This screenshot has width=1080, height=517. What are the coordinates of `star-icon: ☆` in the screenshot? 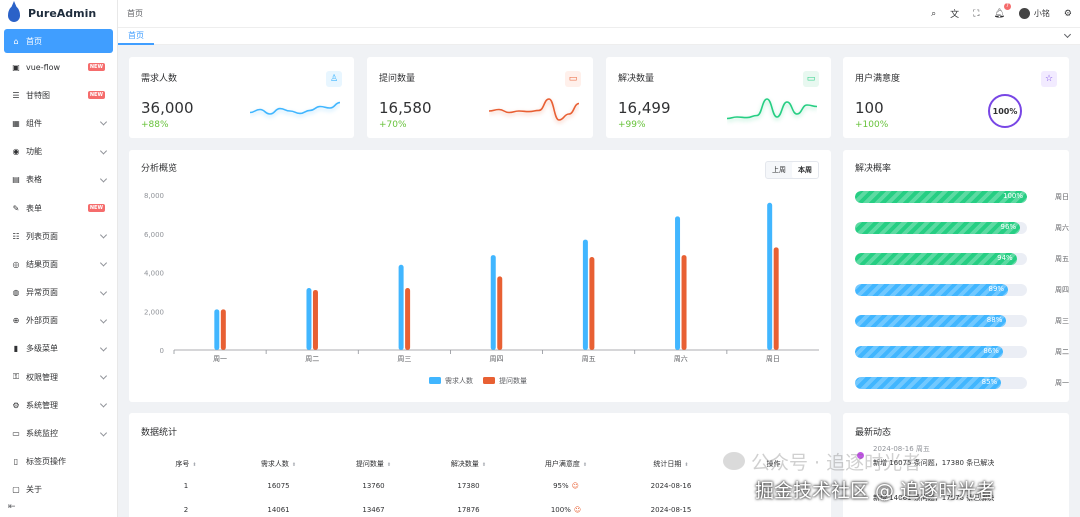 It's located at (1049, 79).